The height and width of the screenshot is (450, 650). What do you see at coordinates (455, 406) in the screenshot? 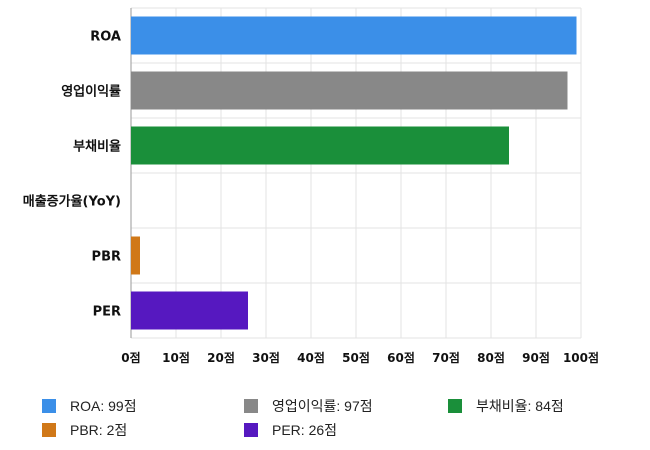
I see `legend-swatch-debt-ratio` at bounding box center [455, 406].